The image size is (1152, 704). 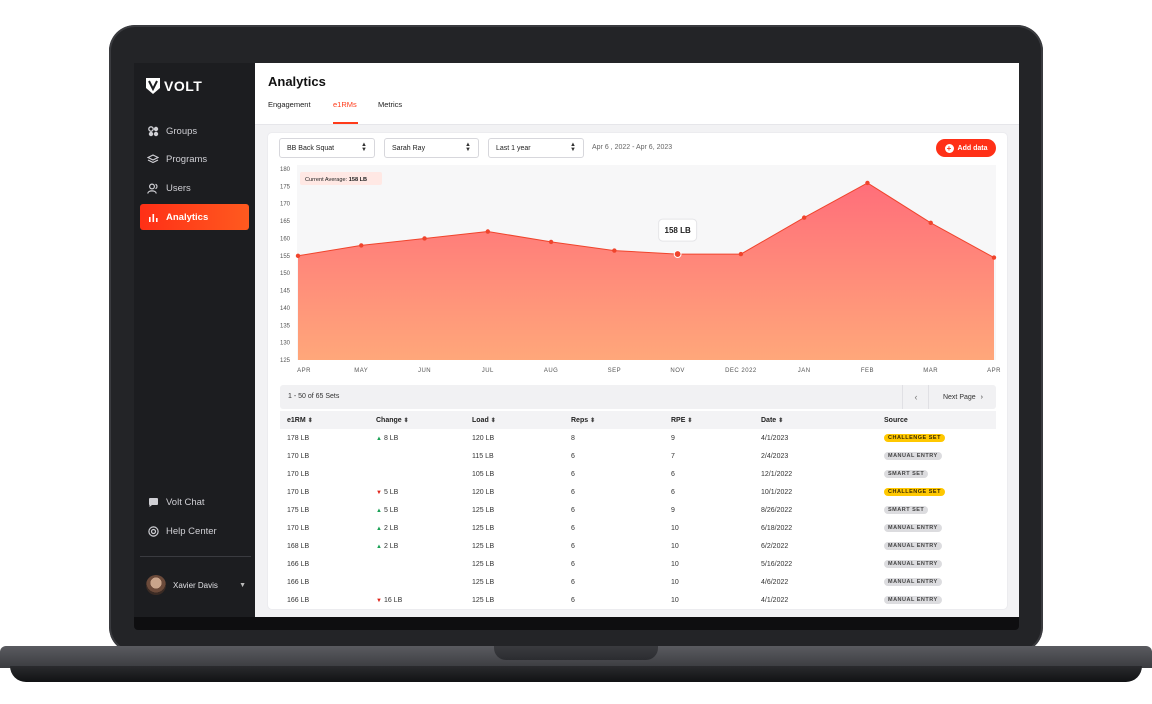 What do you see at coordinates (982, 397) in the screenshot?
I see `chevron-right-icon: ›` at bounding box center [982, 397].